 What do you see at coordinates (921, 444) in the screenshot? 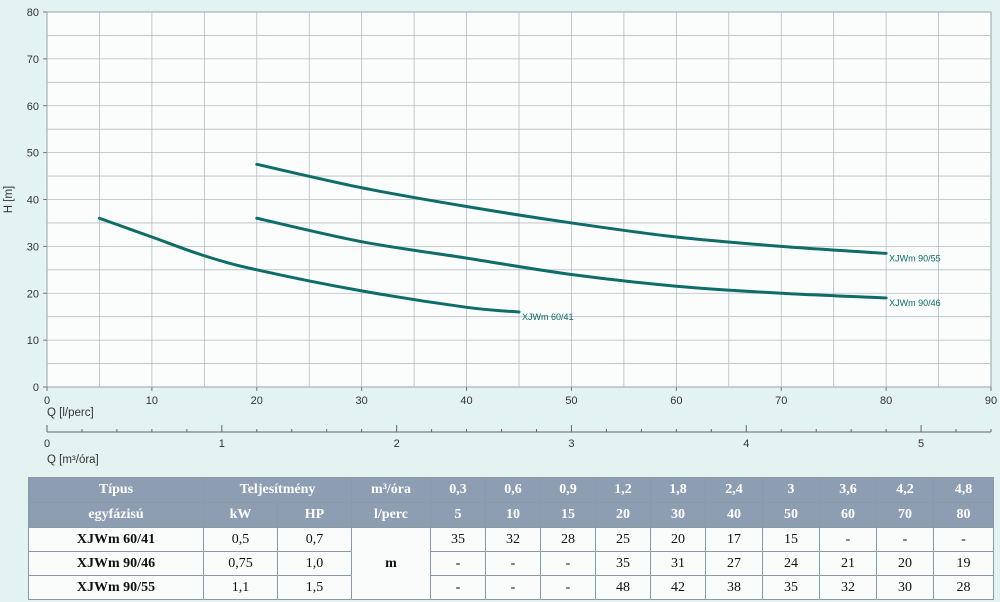
I see `x2-tick-label: 5` at bounding box center [921, 444].